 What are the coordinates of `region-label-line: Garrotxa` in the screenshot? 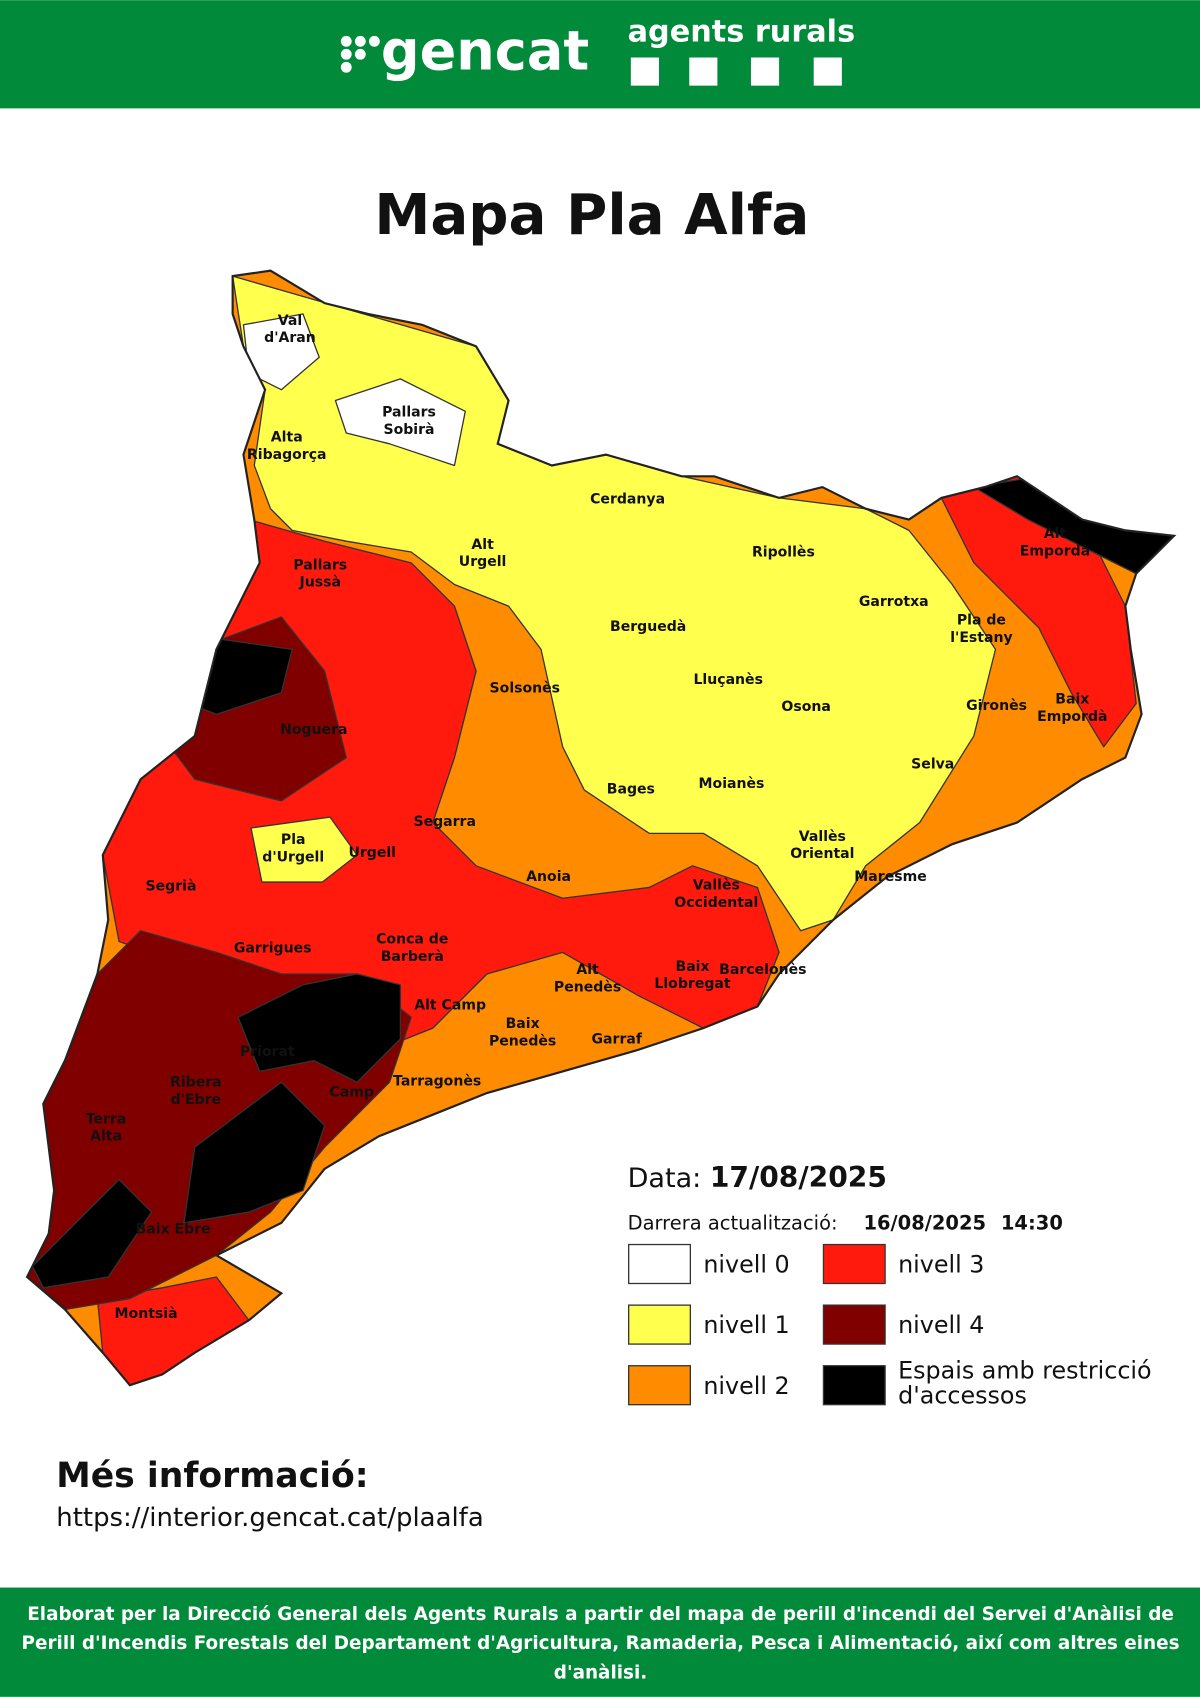 It's located at (894, 602).